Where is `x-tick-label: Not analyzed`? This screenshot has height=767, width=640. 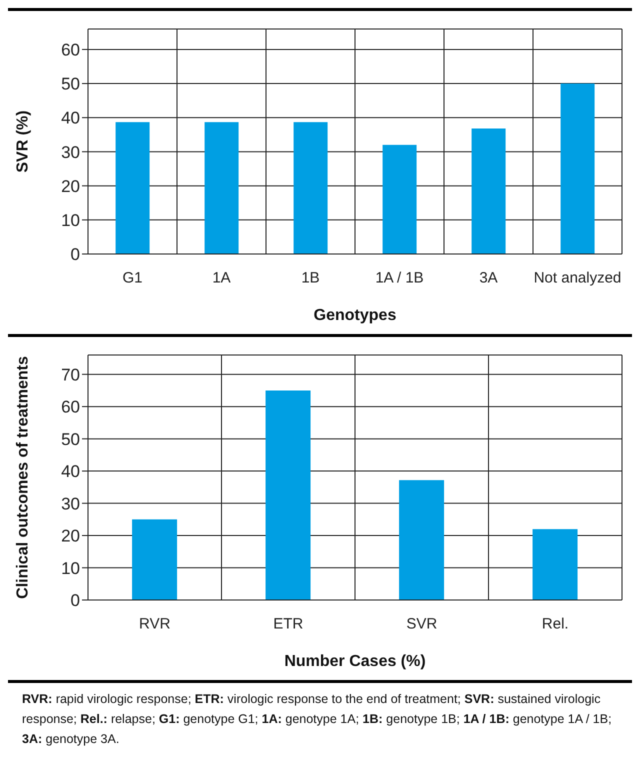 x-tick-label: Not analyzed is located at coordinates (578, 278).